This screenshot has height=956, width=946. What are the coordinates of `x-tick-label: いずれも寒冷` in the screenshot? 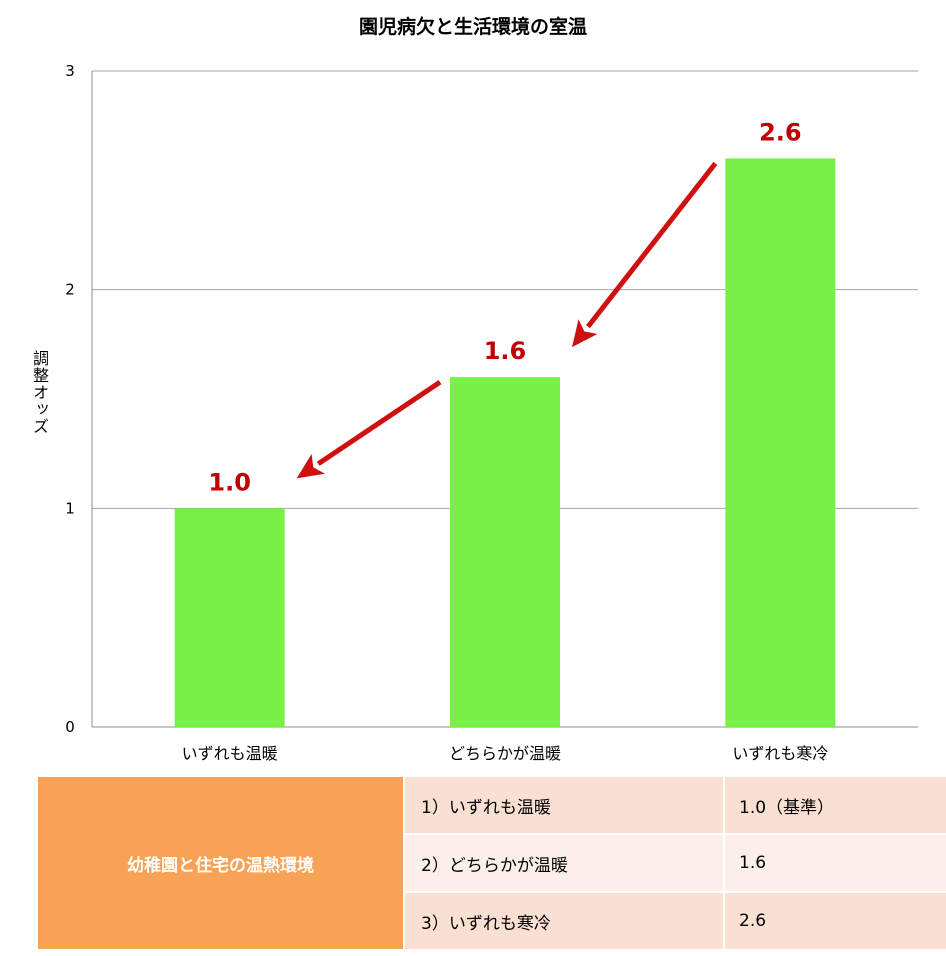 It's located at (780, 753).